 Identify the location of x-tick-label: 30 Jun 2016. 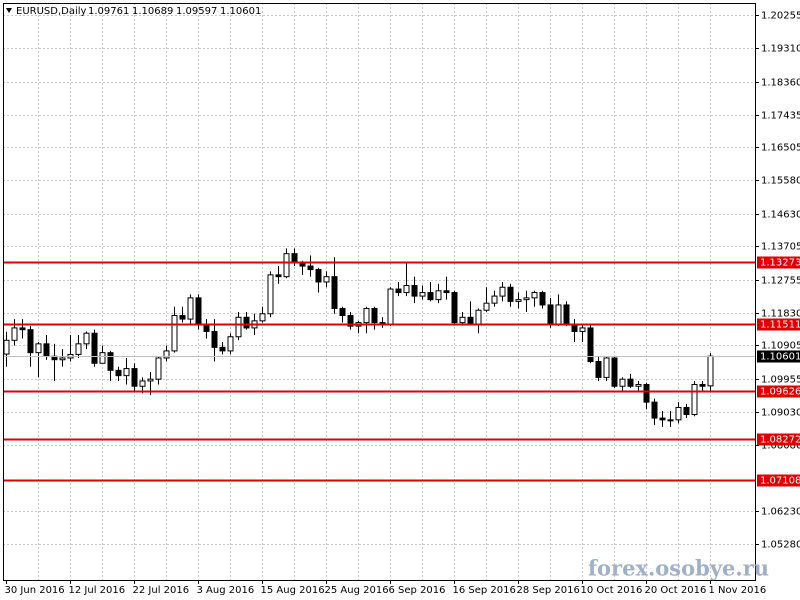
(35, 590).